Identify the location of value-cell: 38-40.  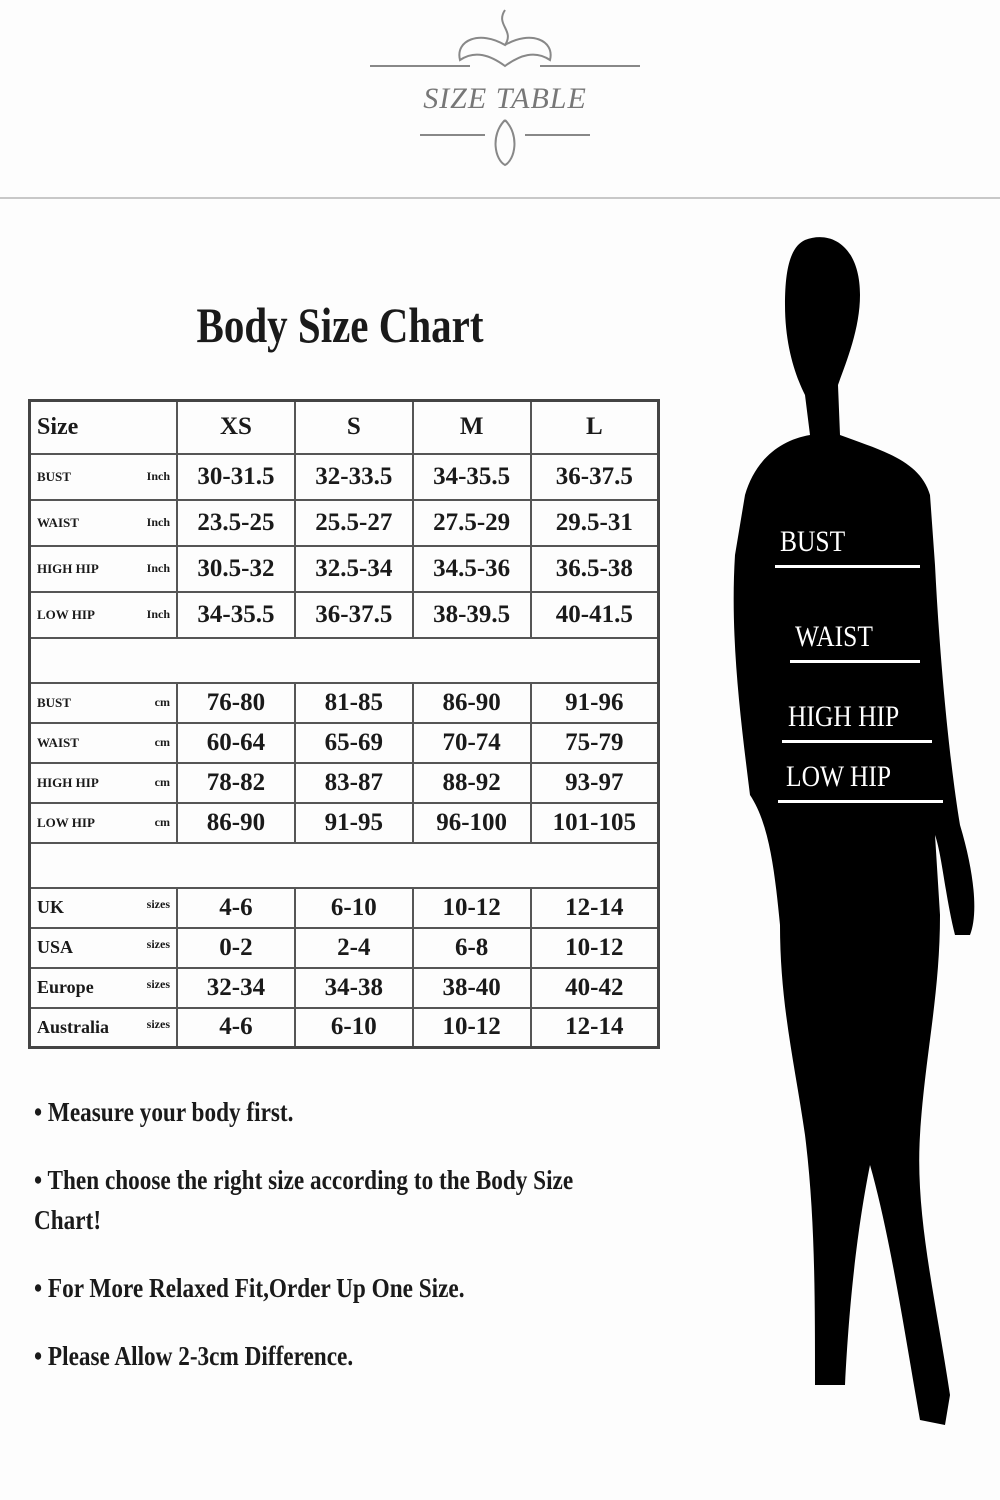
(471, 987).